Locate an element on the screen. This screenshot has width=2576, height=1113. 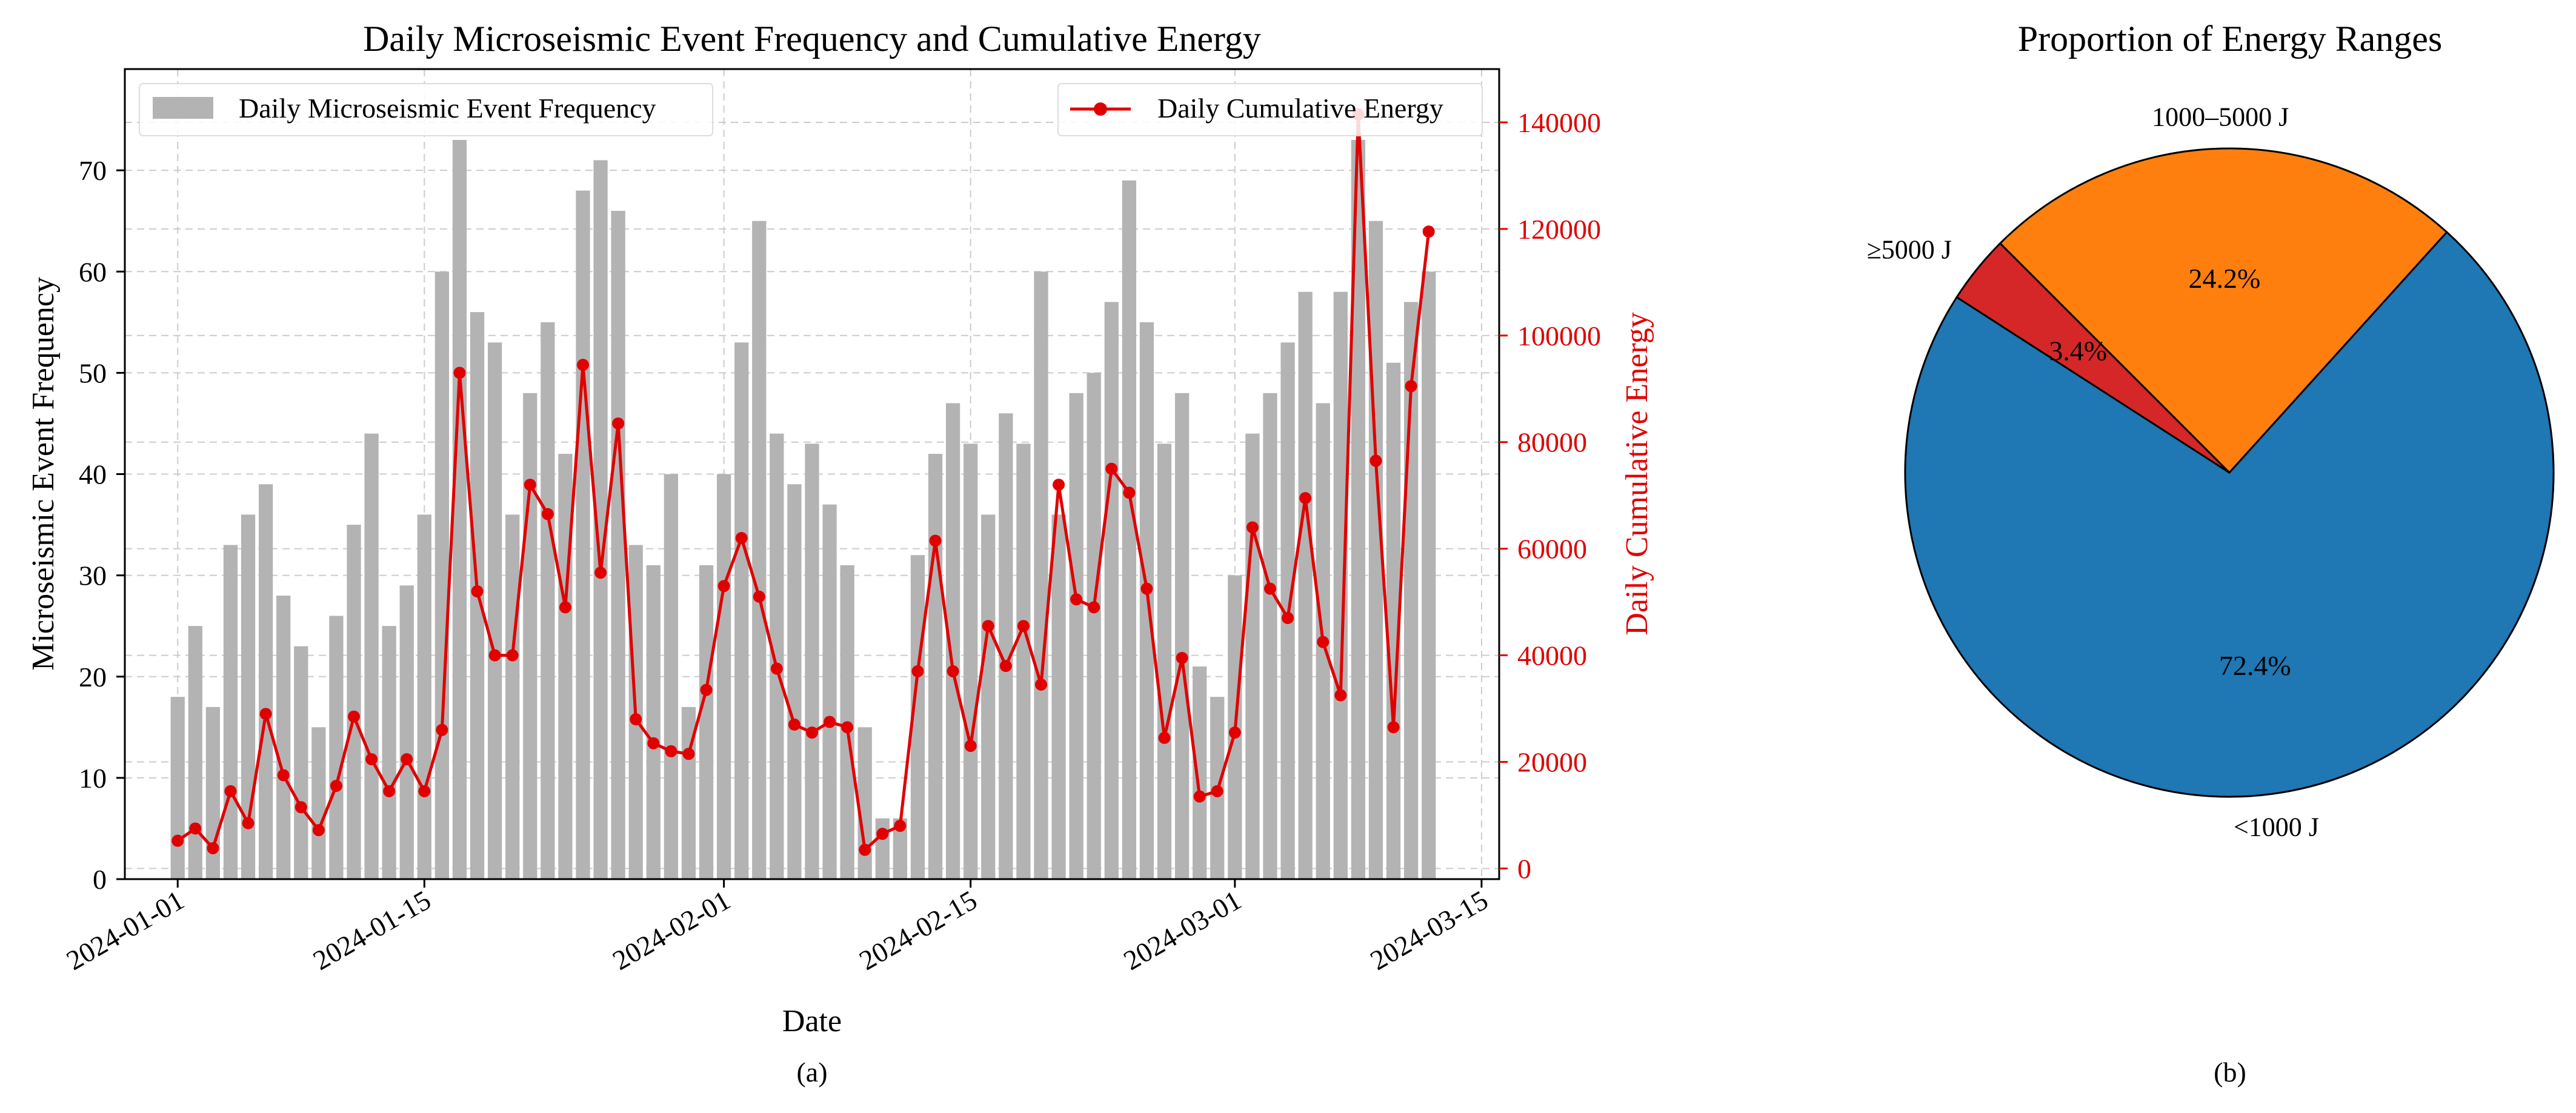
pie-slice-label: ≥5000 J is located at coordinates (1909, 250).